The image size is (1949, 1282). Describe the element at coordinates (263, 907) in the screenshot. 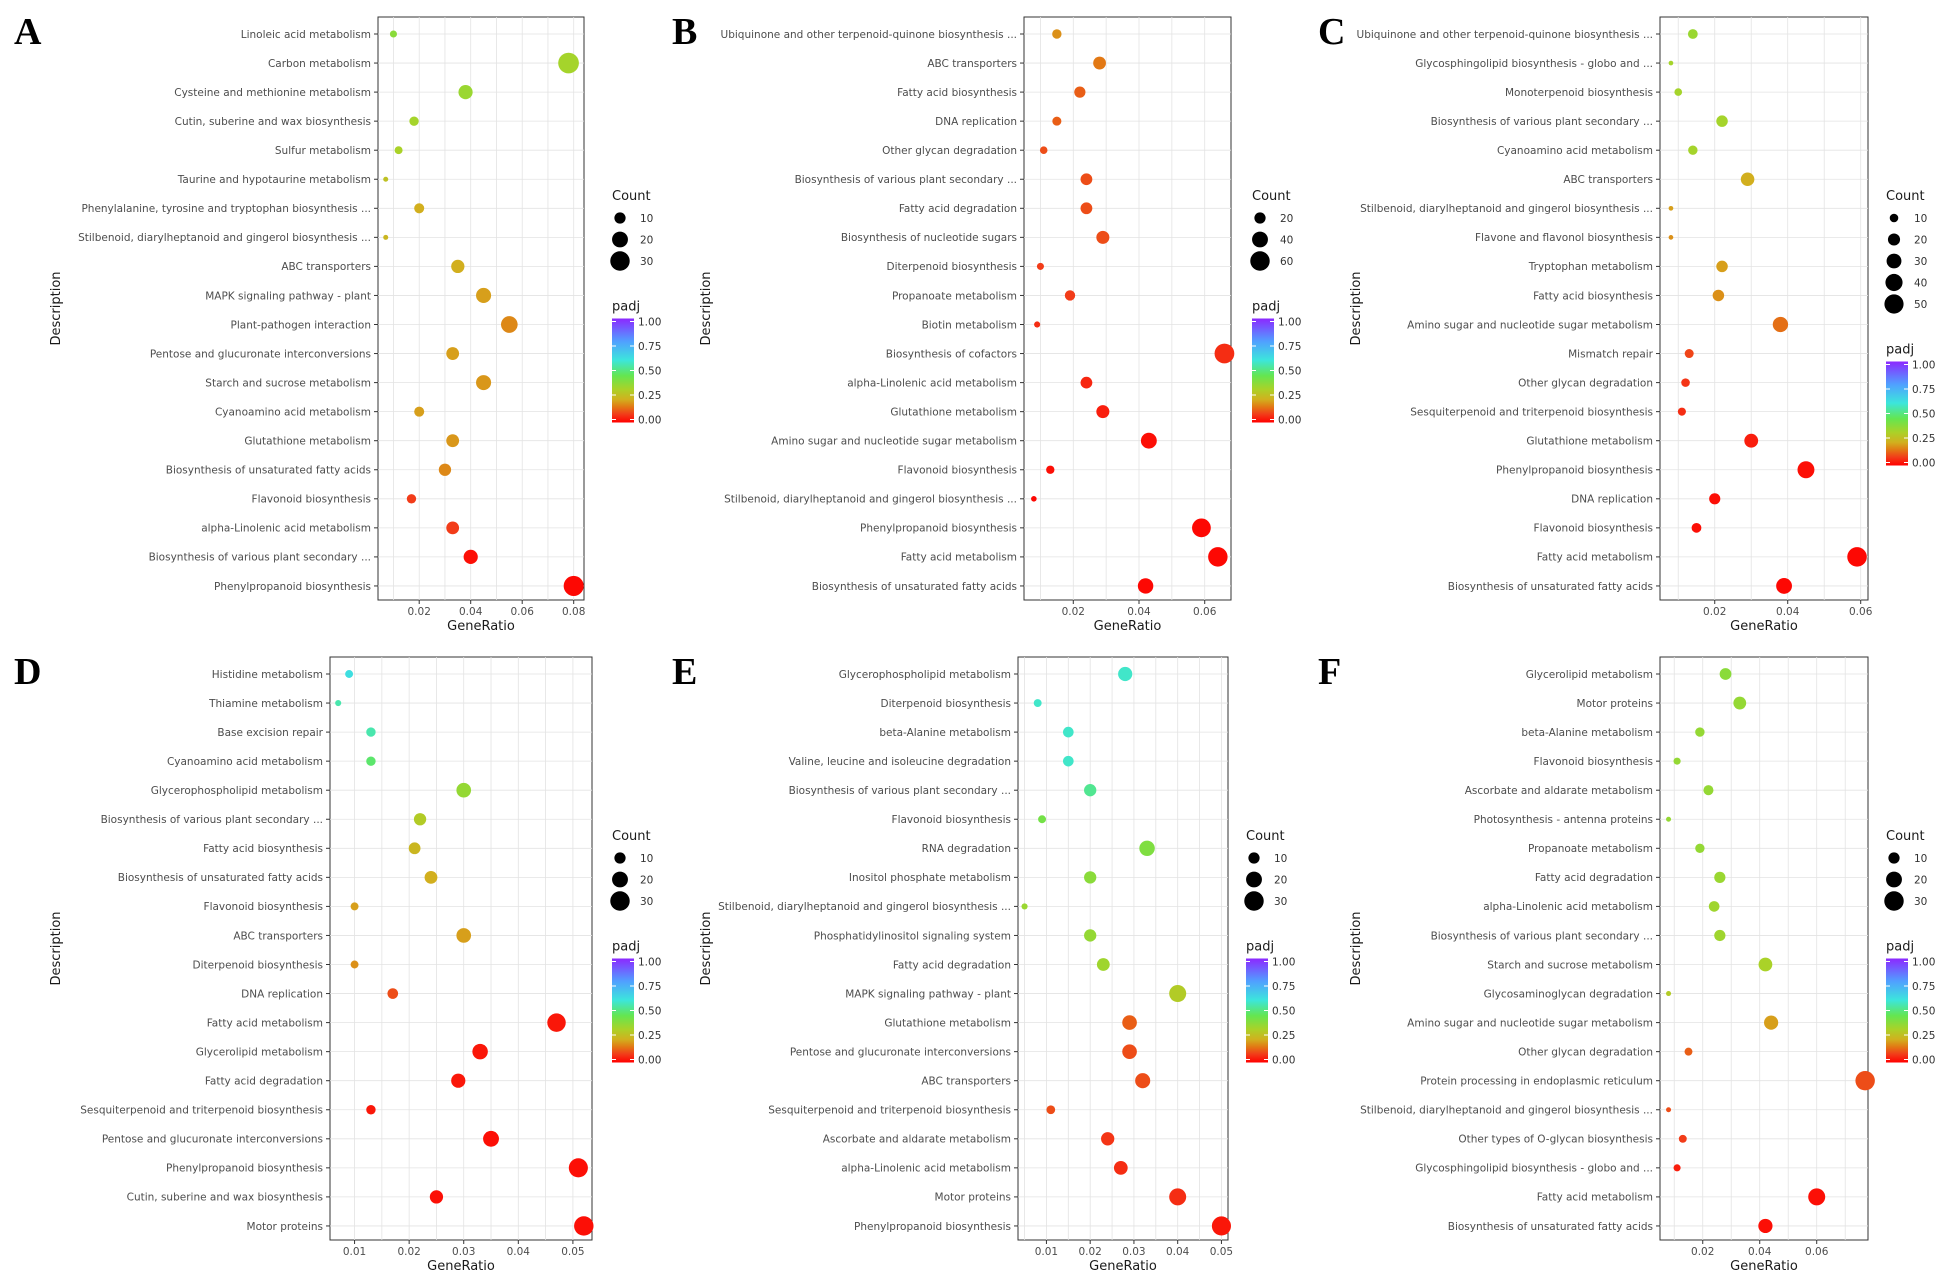

I see `ytick-label: Flavonoid biosynthesis` at that location.